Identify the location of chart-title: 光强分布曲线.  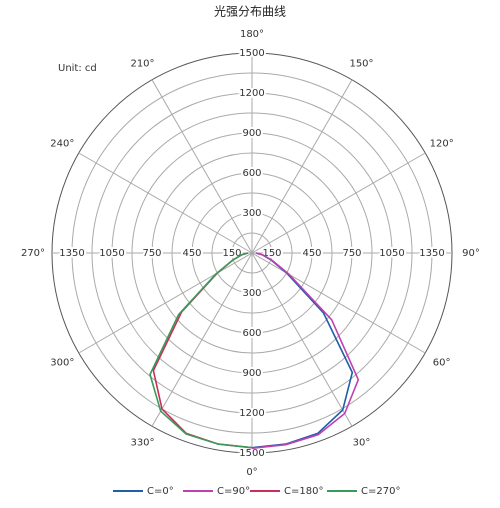
(250, 12).